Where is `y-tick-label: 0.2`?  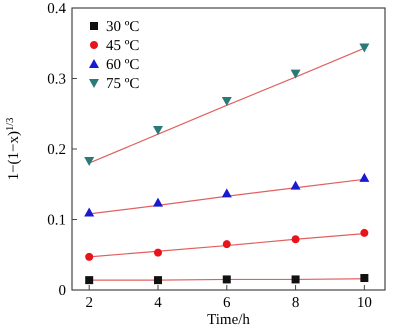
y-tick-label: 0.2 is located at coordinates (56, 150).